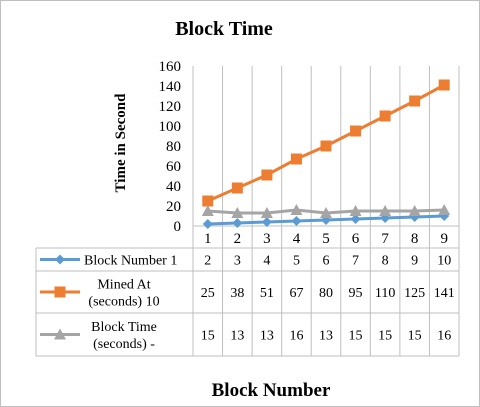  Describe the element at coordinates (385, 293) in the screenshot. I see `data-table-cell: 110` at that location.